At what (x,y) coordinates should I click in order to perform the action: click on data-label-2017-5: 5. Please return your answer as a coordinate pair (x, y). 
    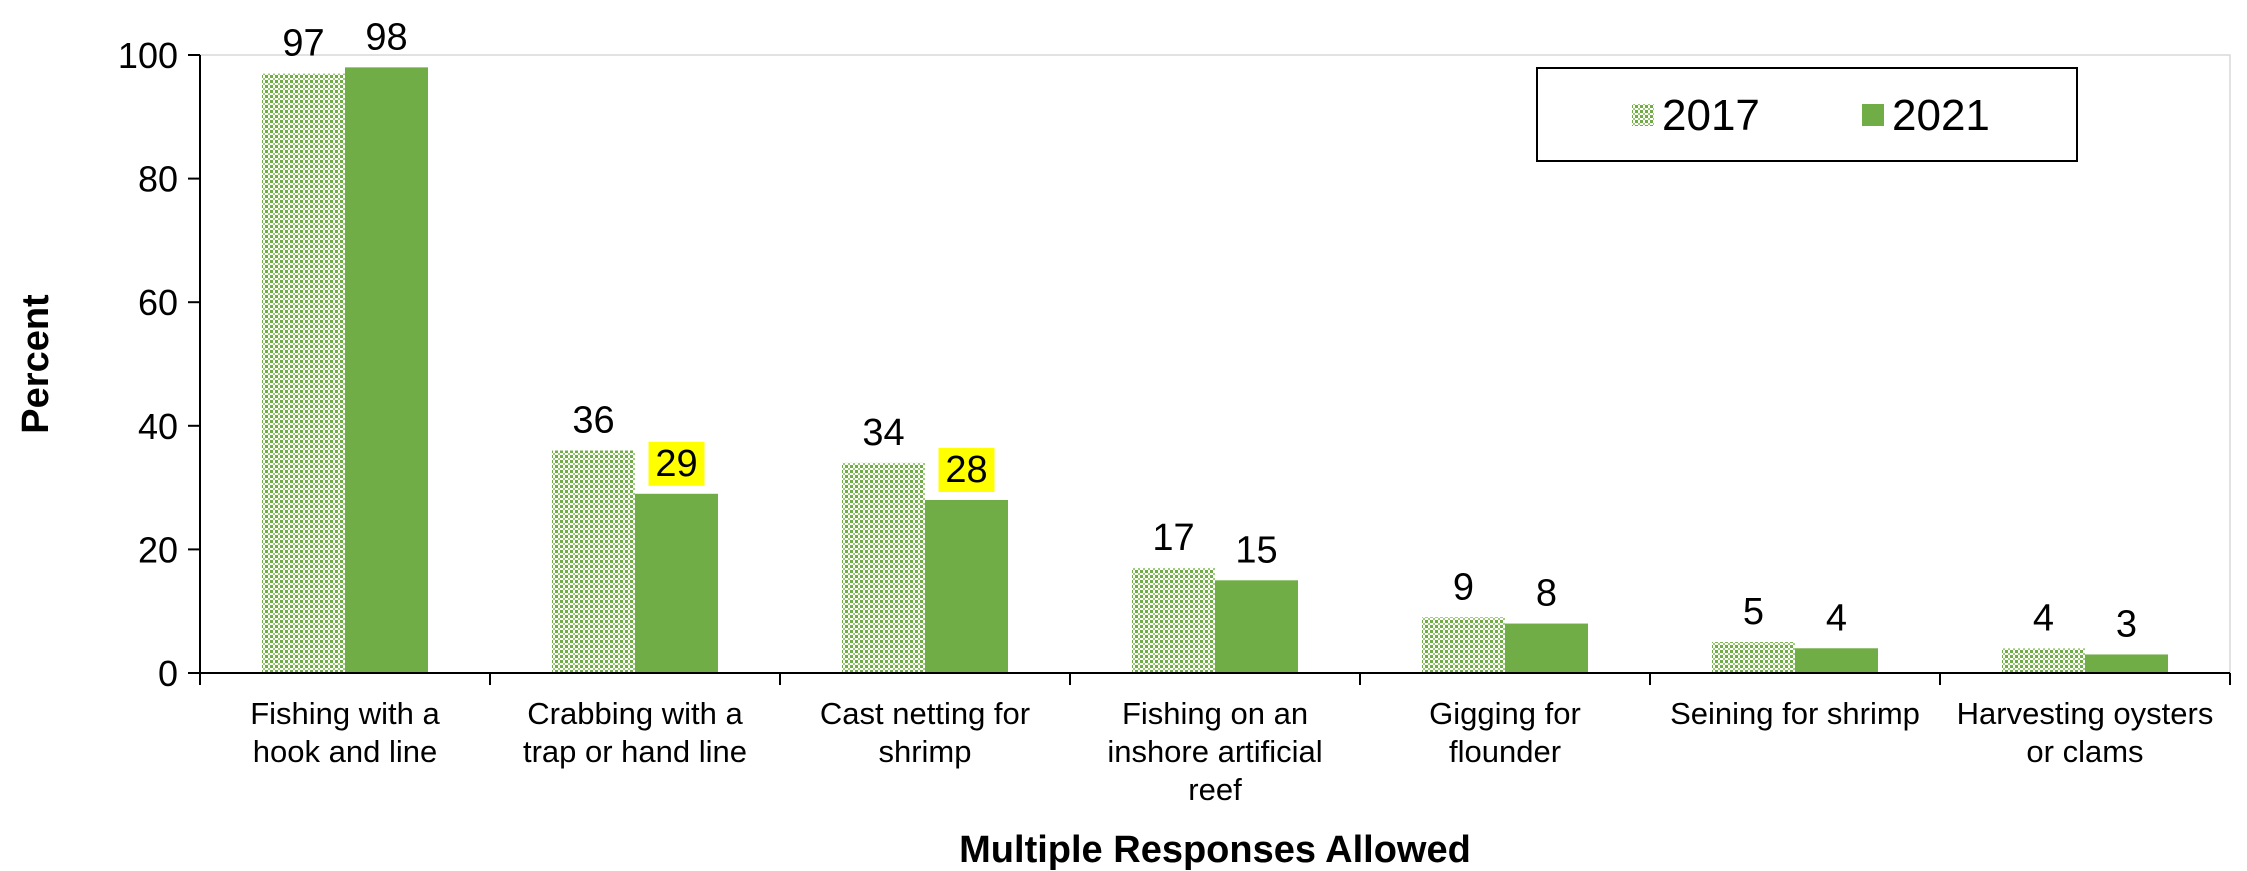
    Looking at the image, I should click on (1753, 612).